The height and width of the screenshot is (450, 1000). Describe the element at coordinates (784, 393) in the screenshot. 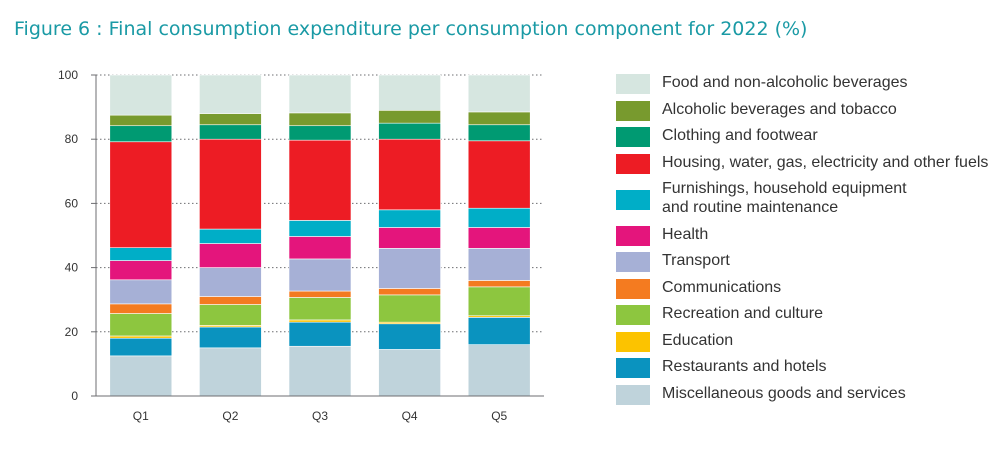

I see `legend-label: Miscellaneous goods and services` at that location.